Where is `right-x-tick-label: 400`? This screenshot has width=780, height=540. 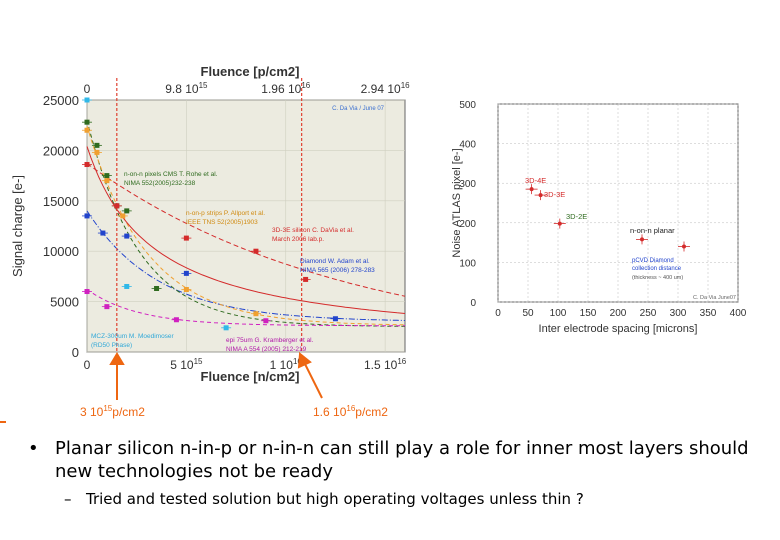
right-x-tick-label: 400 is located at coordinates (738, 313).